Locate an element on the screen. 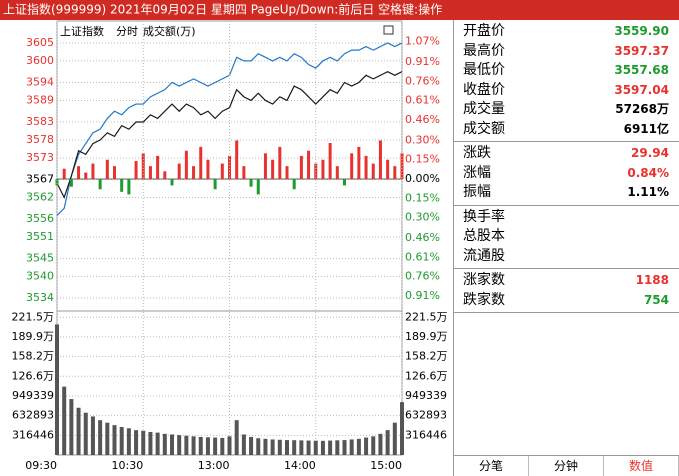 Image resolution: width=679 pixels, height=476 pixels. info-value: 754 is located at coordinates (656, 299).